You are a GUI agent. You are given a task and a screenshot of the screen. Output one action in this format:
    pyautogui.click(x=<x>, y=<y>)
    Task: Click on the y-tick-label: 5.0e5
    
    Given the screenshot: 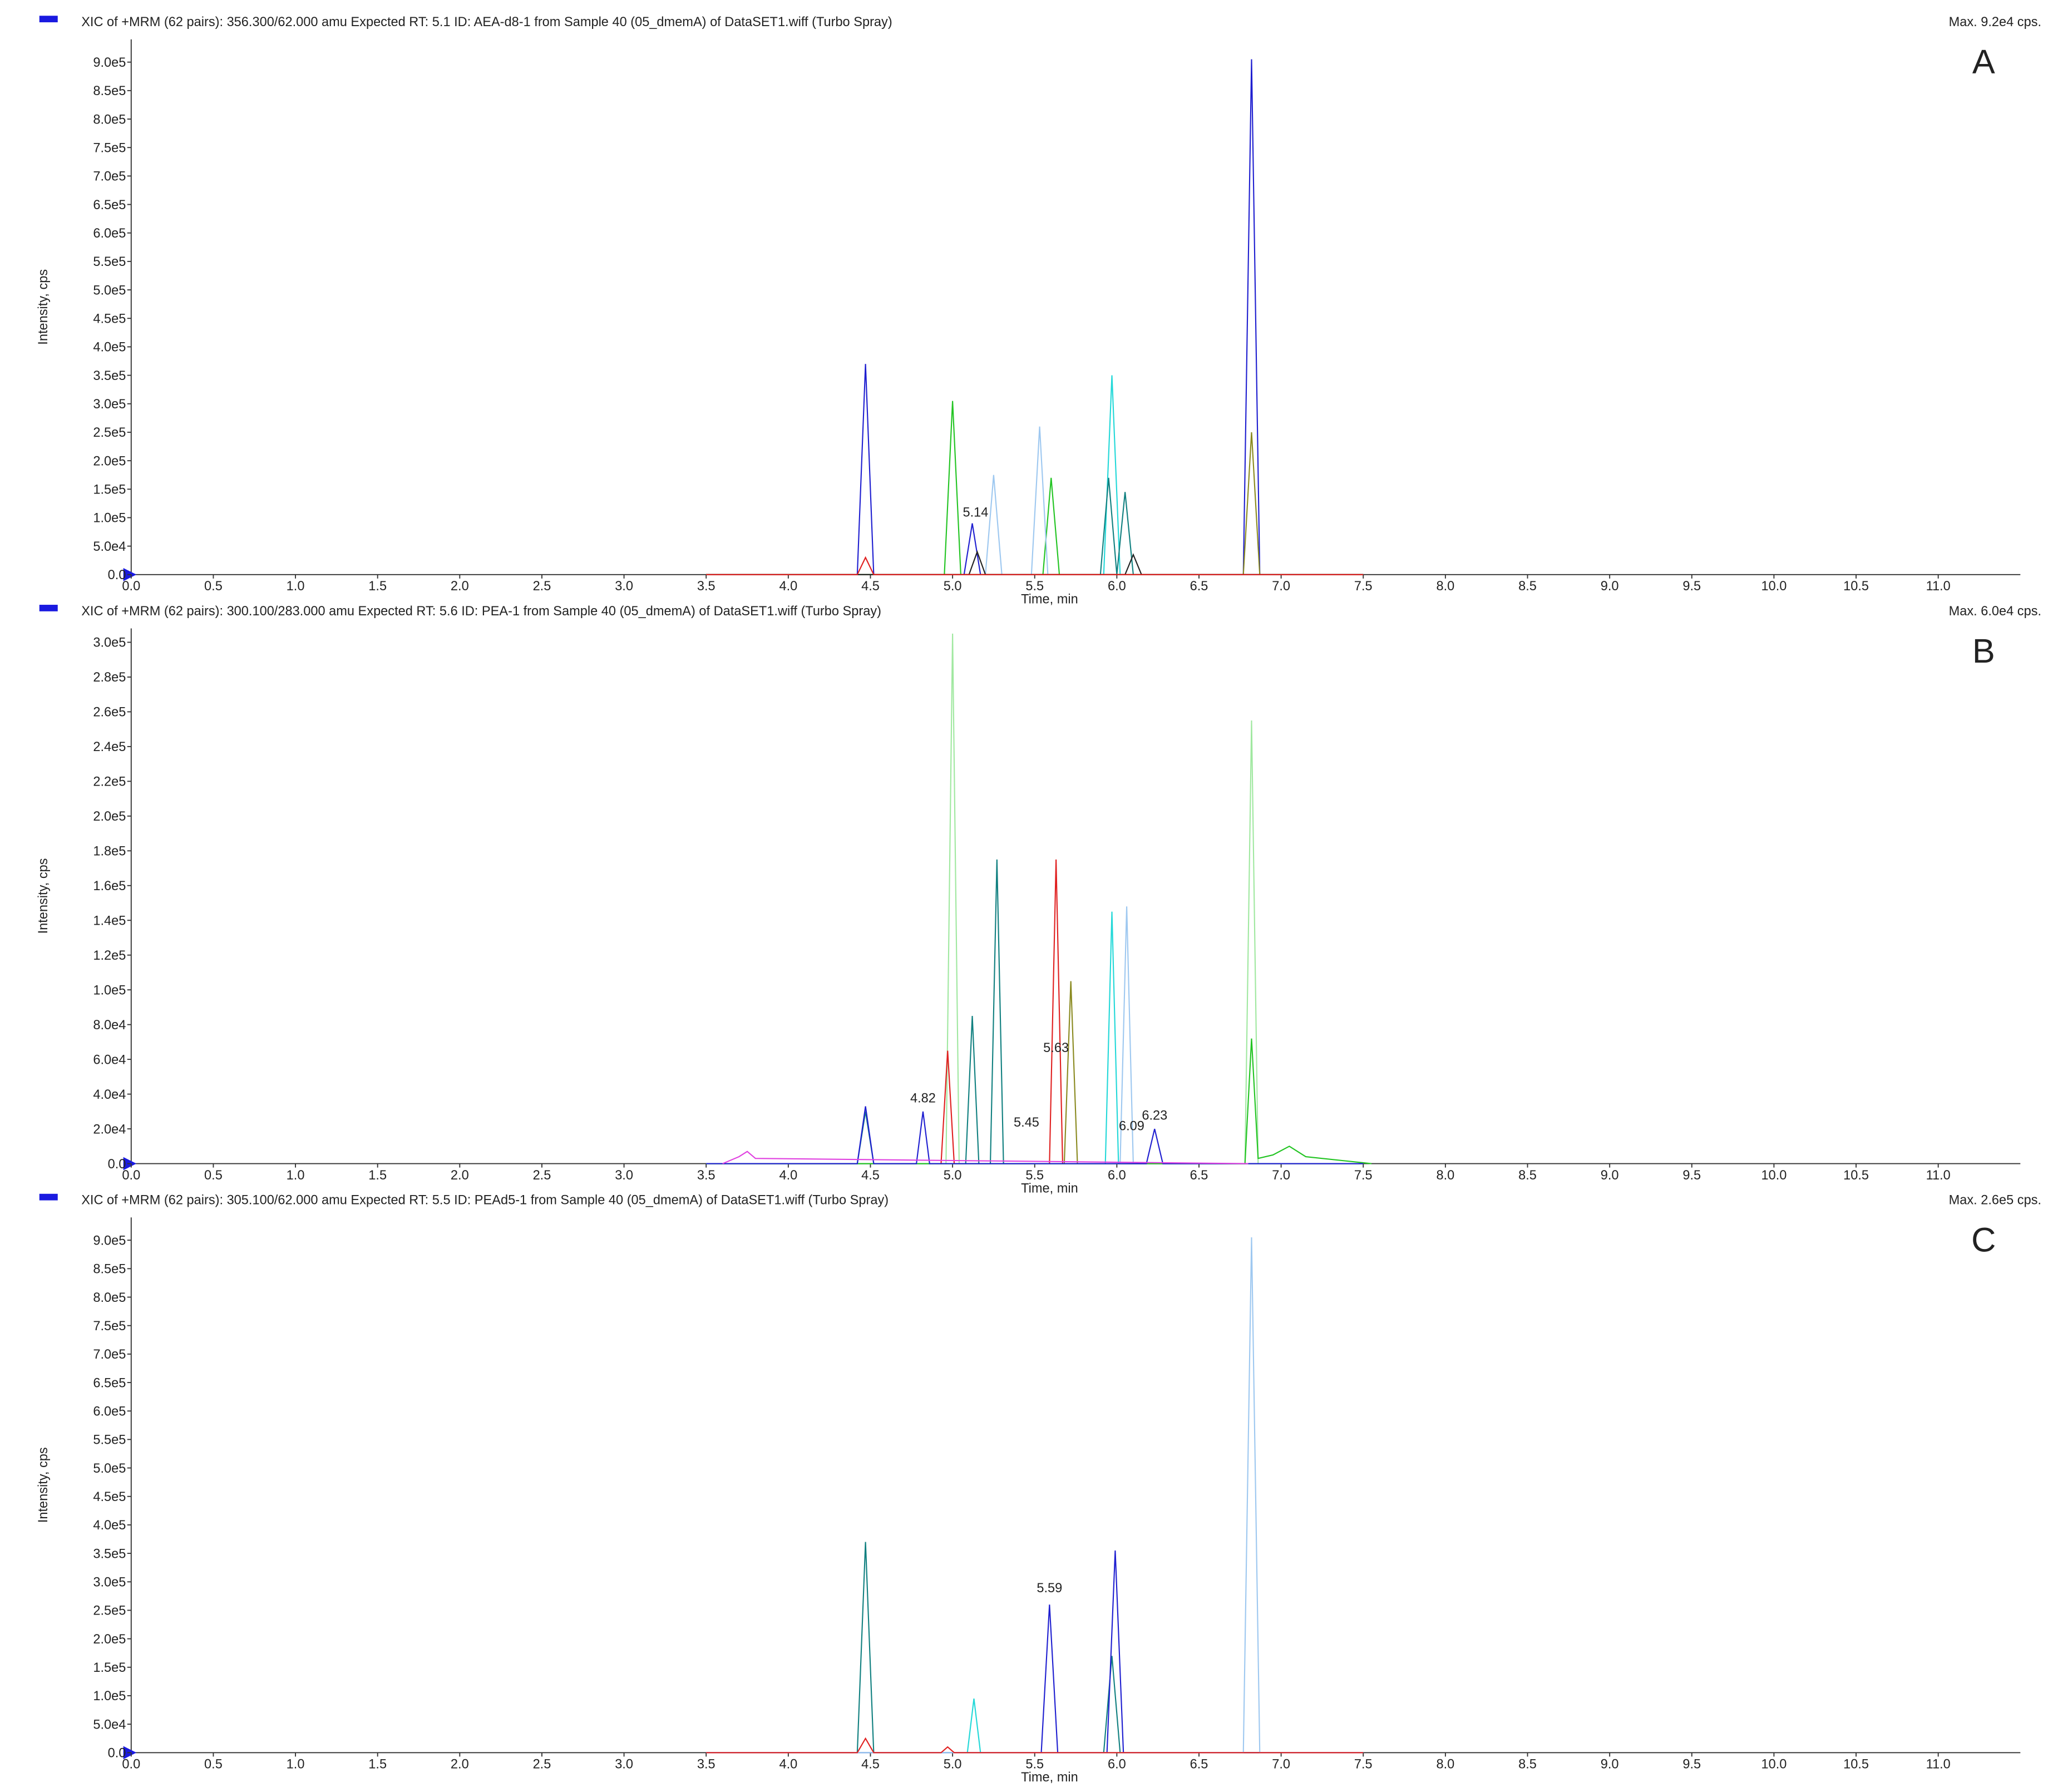 What is the action you would take?
    pyautogui.click(x=109, y=290)
    